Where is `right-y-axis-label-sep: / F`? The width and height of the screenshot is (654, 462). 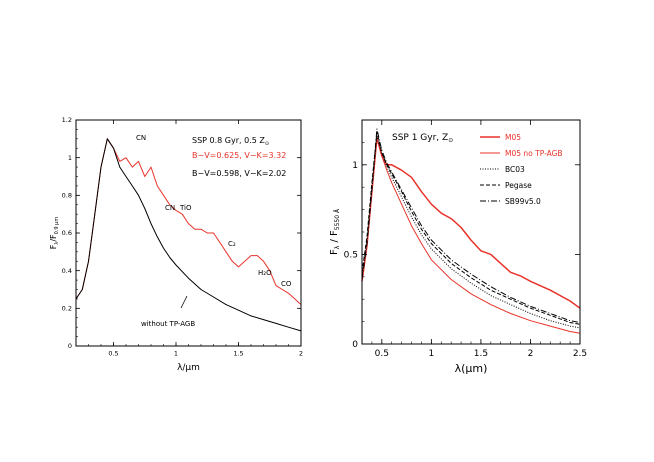
right-y-axis-label-sep: / F is located at coordinates (334, 238).